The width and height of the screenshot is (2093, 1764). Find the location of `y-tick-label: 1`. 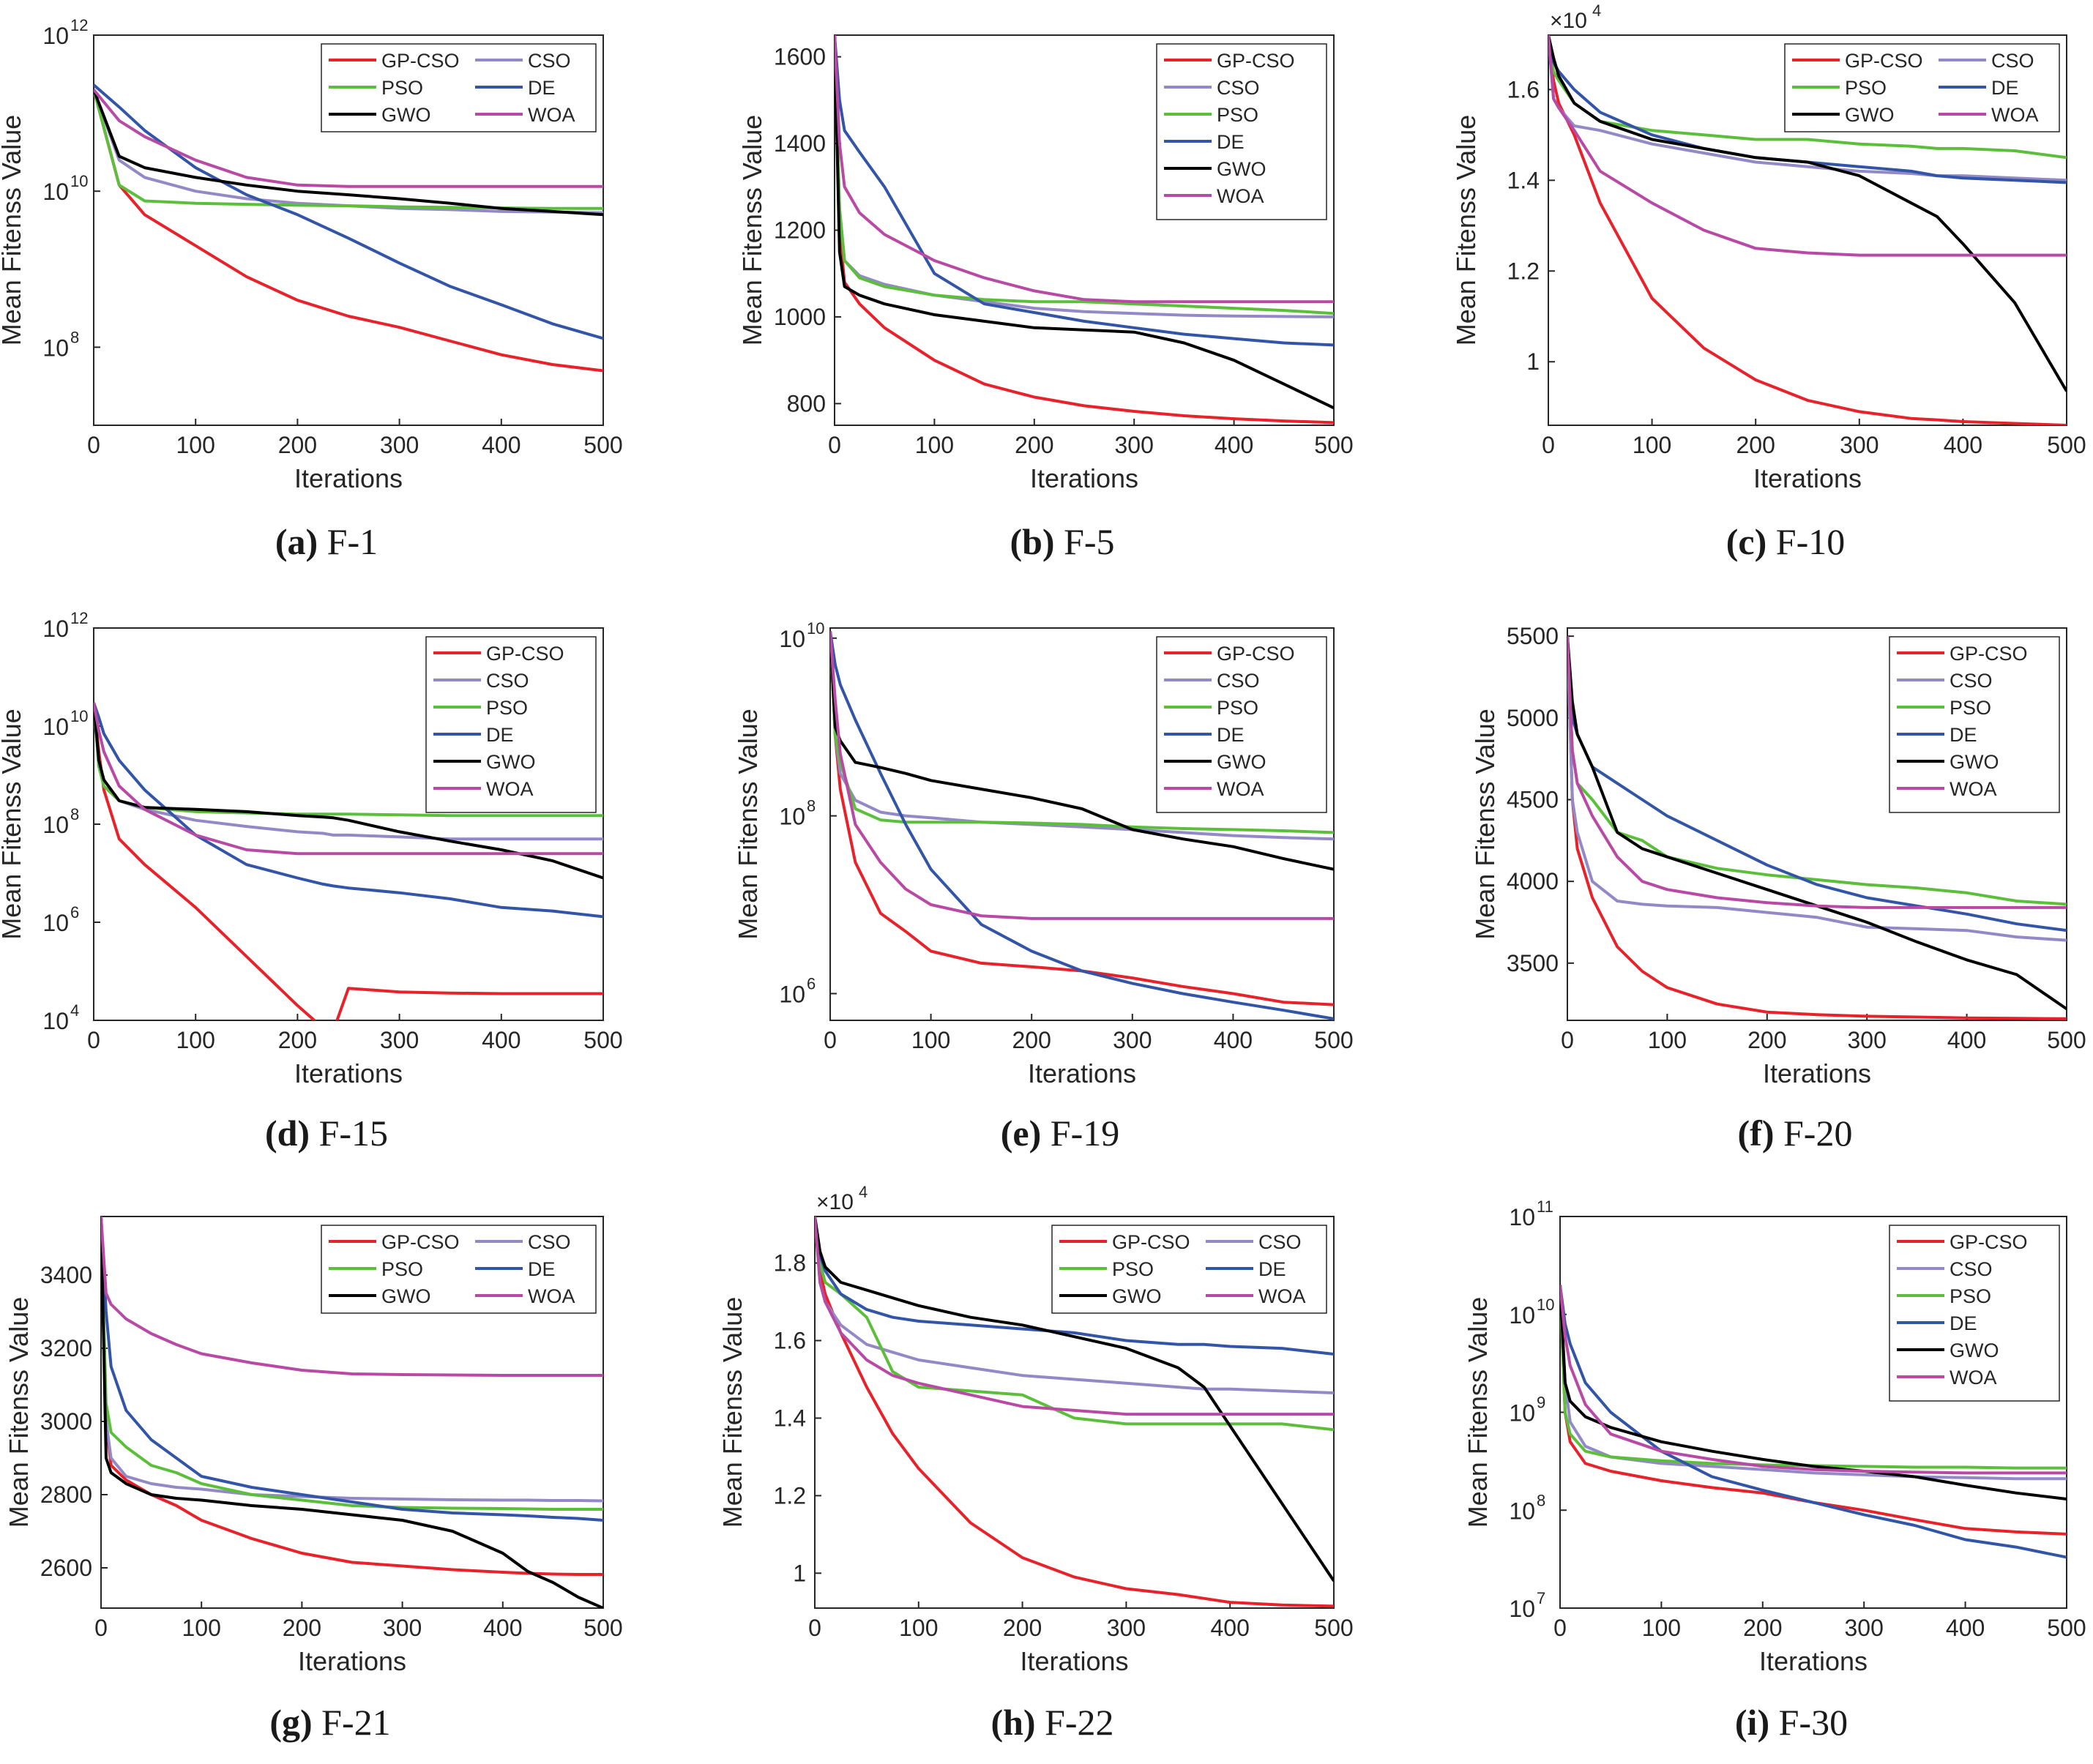

y-tick-label: 1 is located at coordinates (1533, 361).